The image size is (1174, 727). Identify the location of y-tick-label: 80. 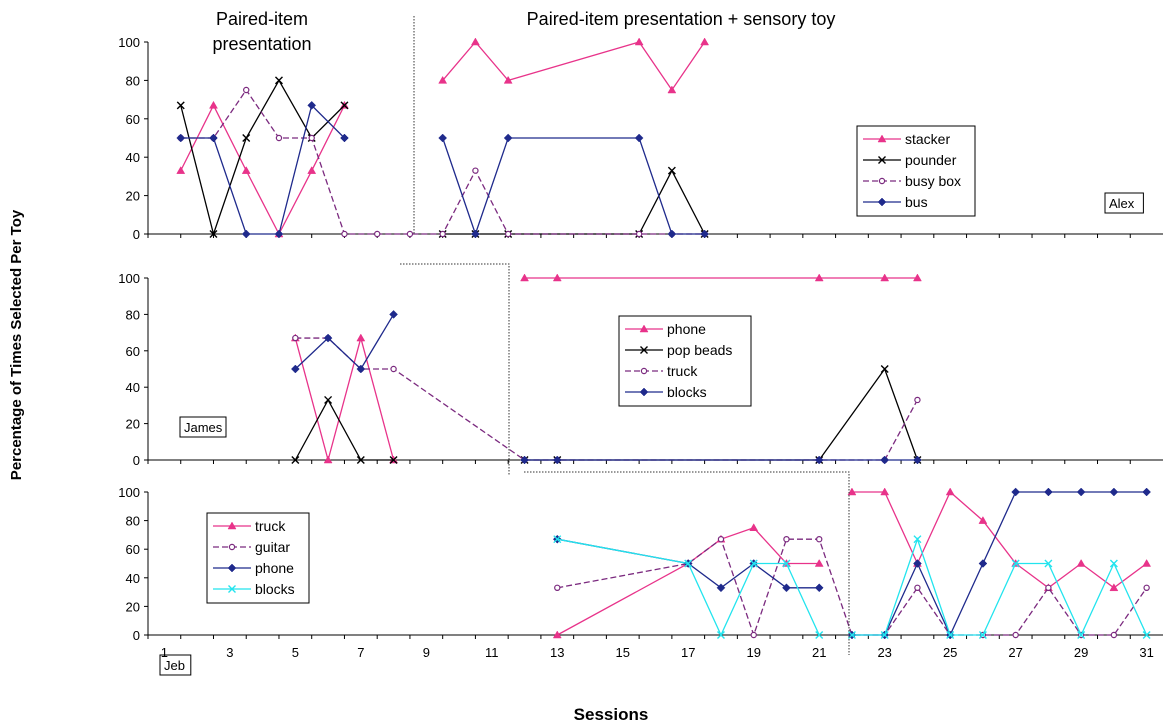
(133, 80).